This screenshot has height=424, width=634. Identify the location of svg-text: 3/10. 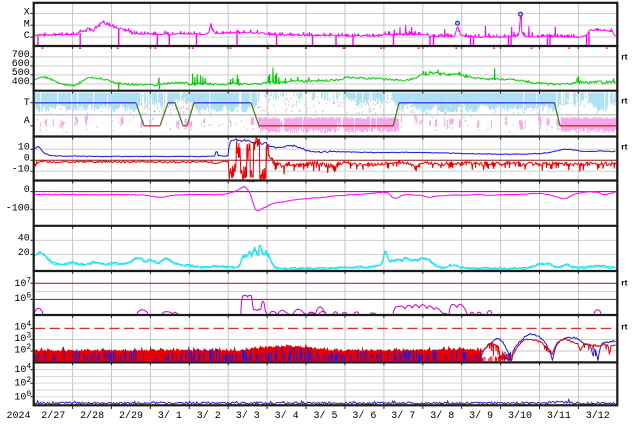
(520, 416).